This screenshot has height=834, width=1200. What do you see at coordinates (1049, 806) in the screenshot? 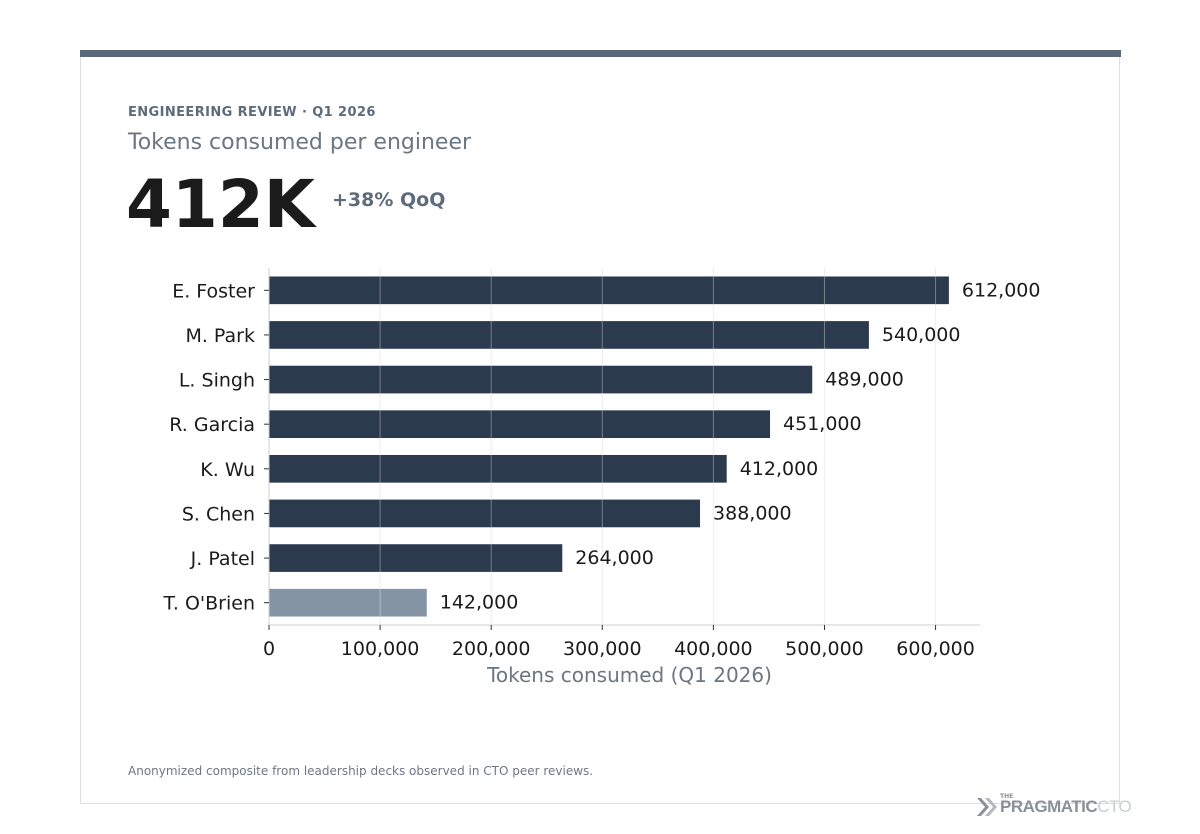
I see `logo-main-text: PRAGMATIC` at bounding box center [1049, 806].